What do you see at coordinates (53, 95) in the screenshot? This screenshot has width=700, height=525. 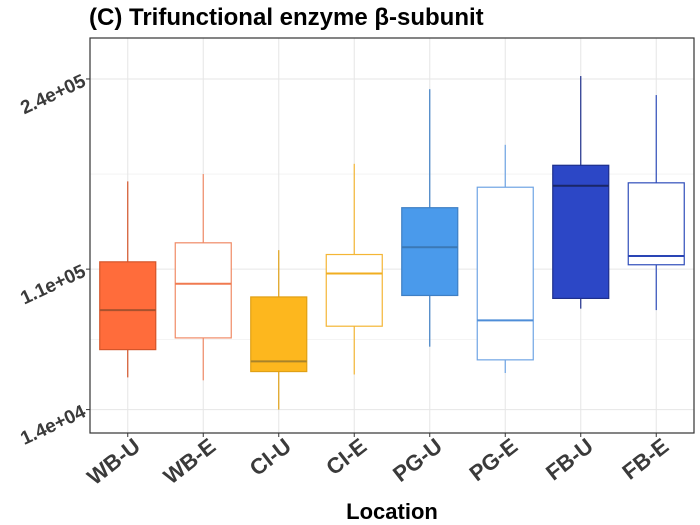 I see `y-tick-label: 2.4e+05` at bounding box center [53, 95].